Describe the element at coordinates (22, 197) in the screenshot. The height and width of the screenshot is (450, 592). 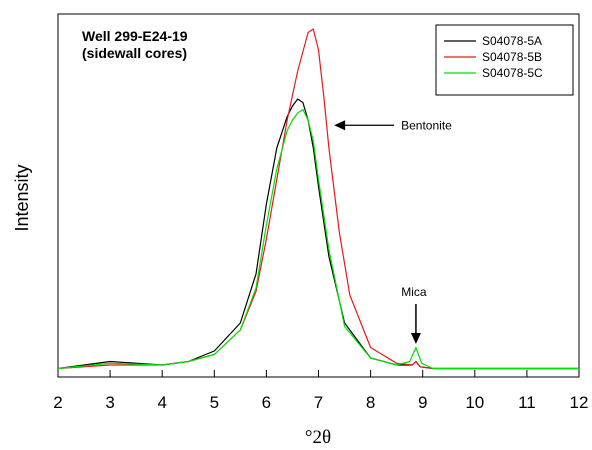
I see `y-axis-label: Intensity` at that location.